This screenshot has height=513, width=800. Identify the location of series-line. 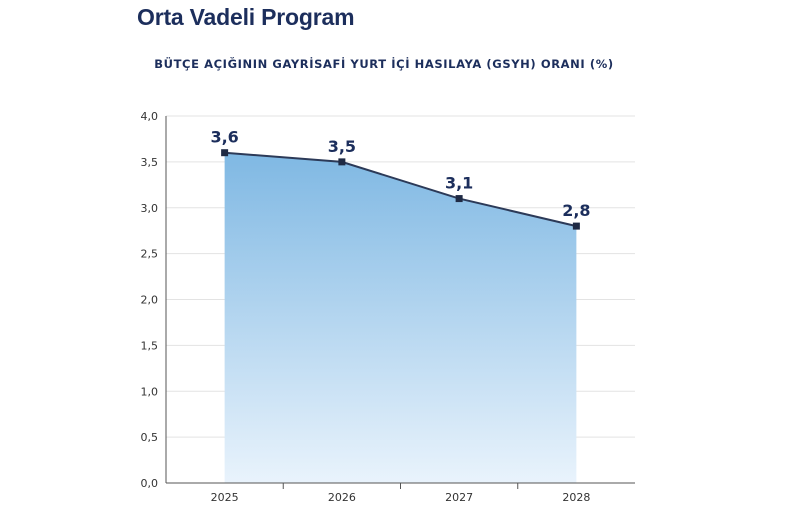
(400, 189).